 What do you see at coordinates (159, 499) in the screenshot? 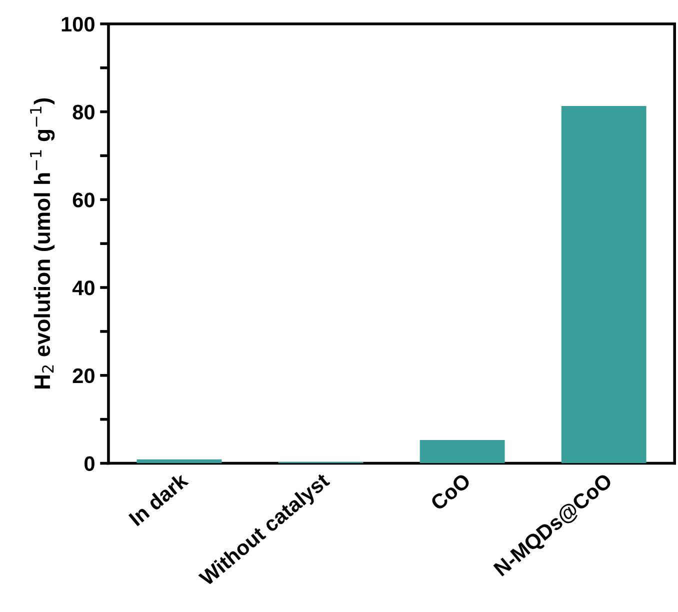
I see `x-tick-label: In dark` at bounding box center [159, 499].